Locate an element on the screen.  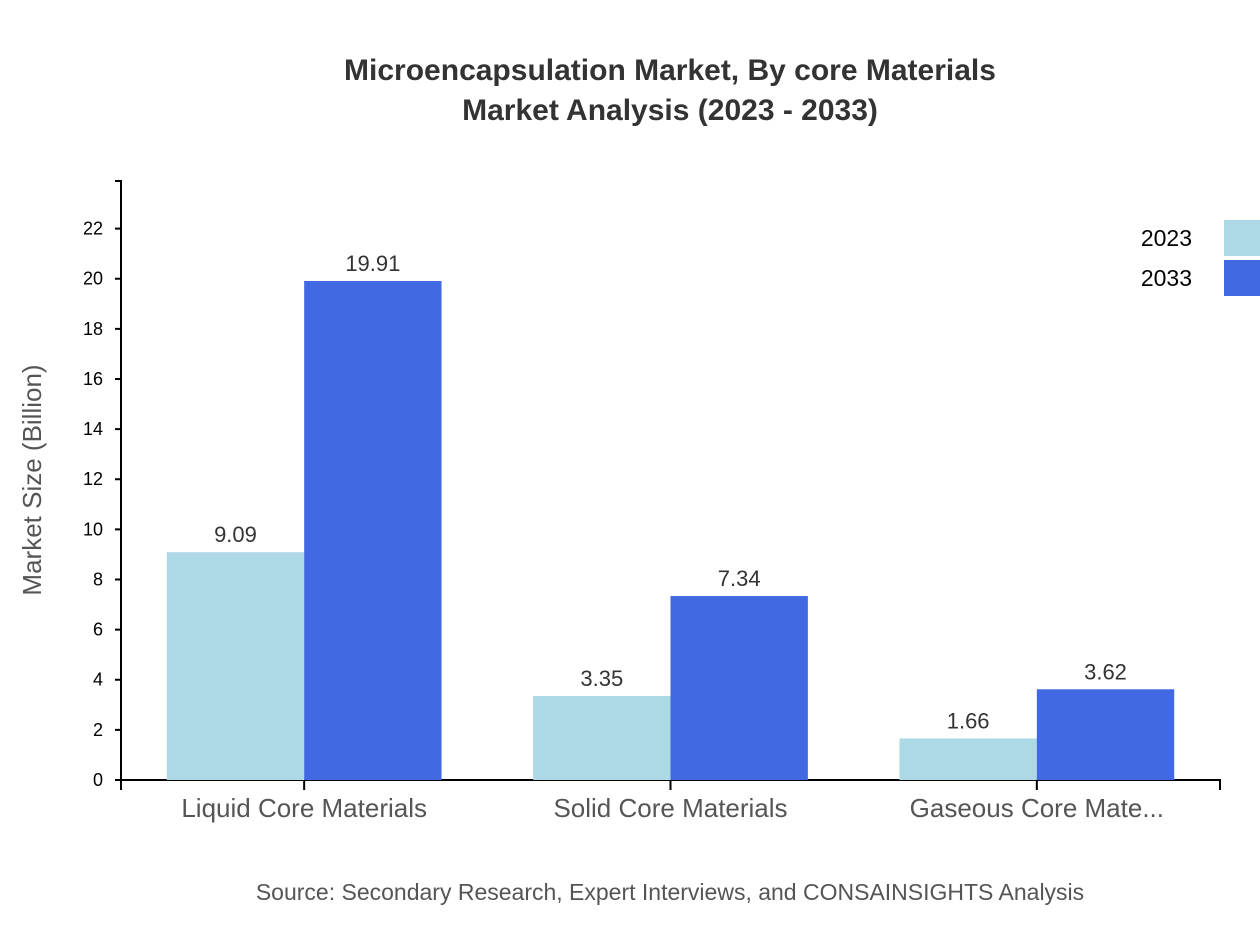
legend-swatch-2023 is located at coordinates (1242, 238).